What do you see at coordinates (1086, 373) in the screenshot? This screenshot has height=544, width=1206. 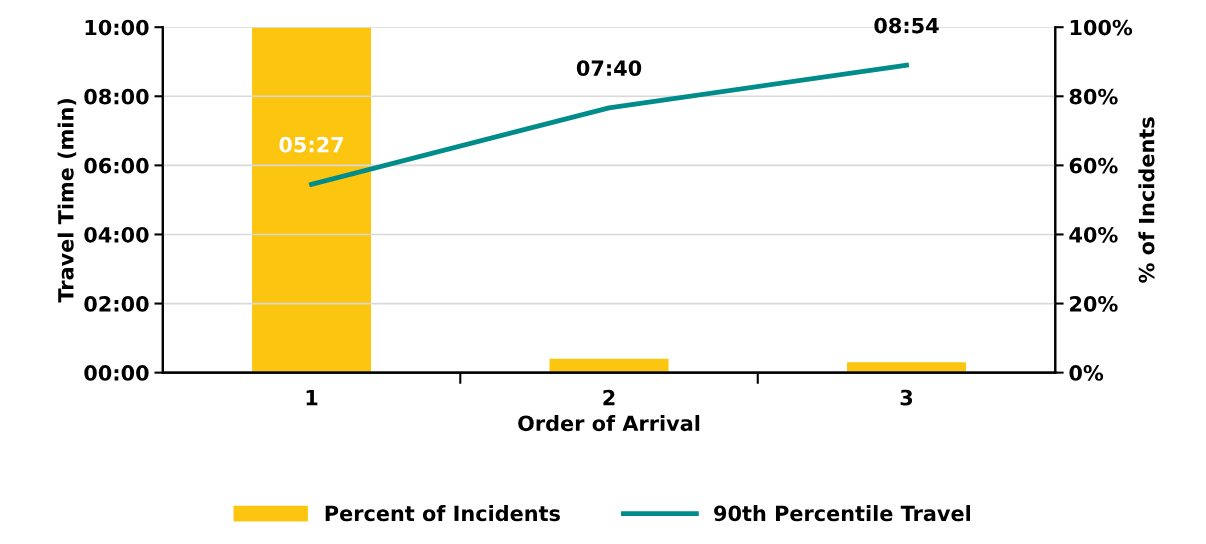 I see `y2-tick-label: 0%` at bounding box center [1086, 373].